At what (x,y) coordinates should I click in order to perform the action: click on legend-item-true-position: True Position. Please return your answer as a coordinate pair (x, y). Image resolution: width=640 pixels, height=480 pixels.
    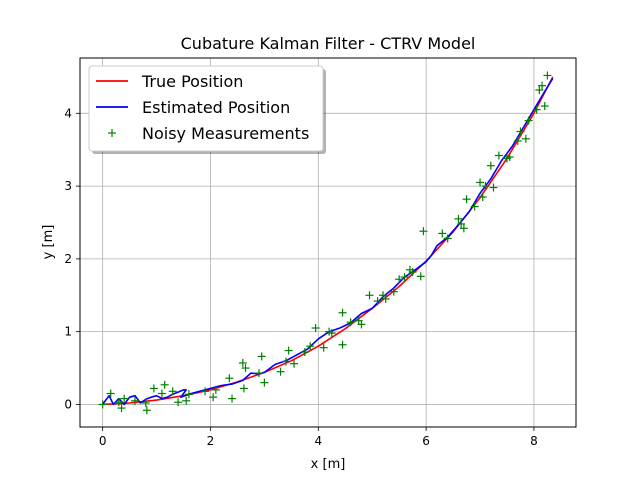
    Looking at the image, I should click on (169, 81).